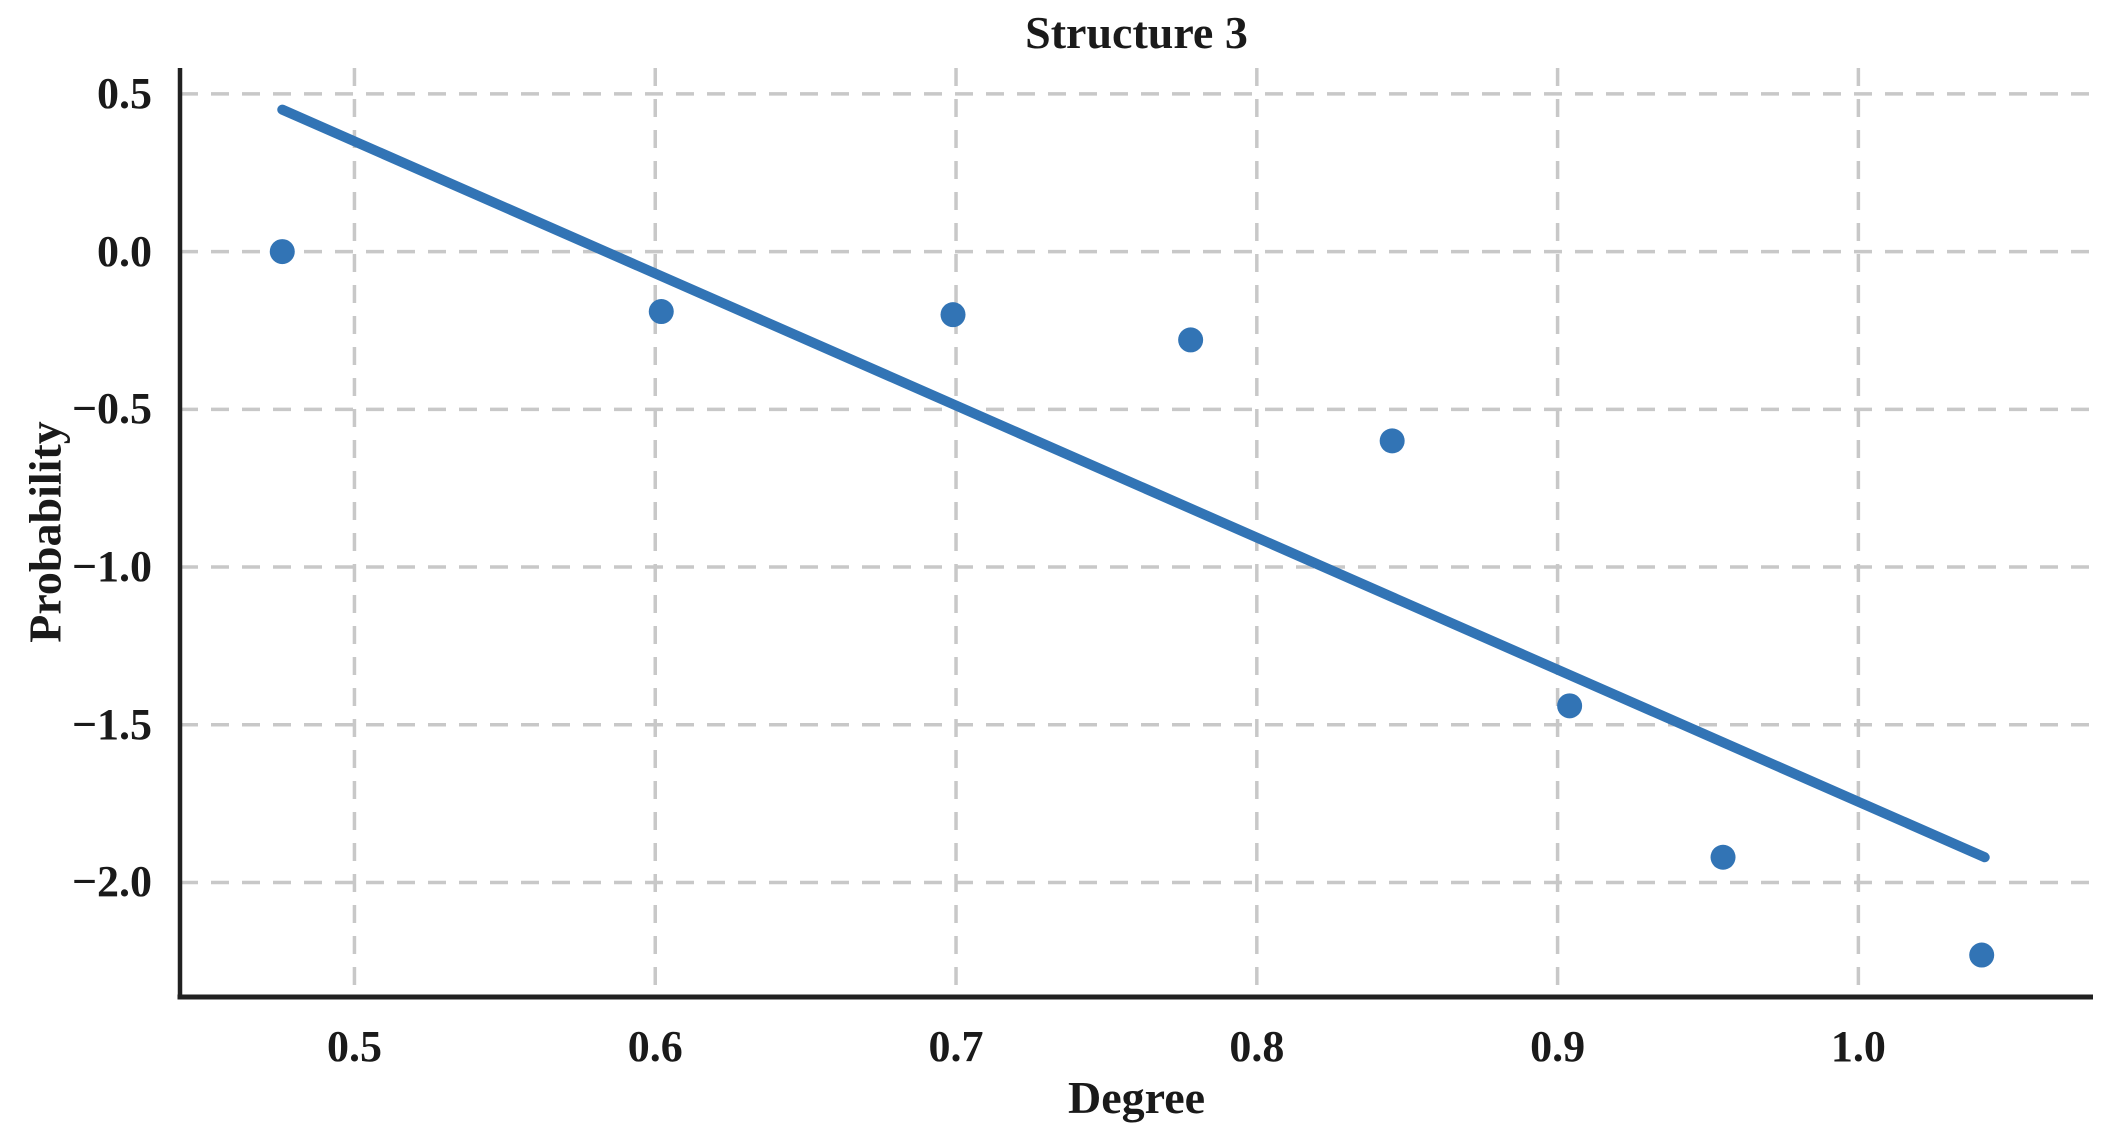 The width and height of the screenshot is (2113, 1142). What do you see at coordinates (111, 567) in the screenshot?
I see `y-tick-label: −1.0` at bounding box center [111, 567].